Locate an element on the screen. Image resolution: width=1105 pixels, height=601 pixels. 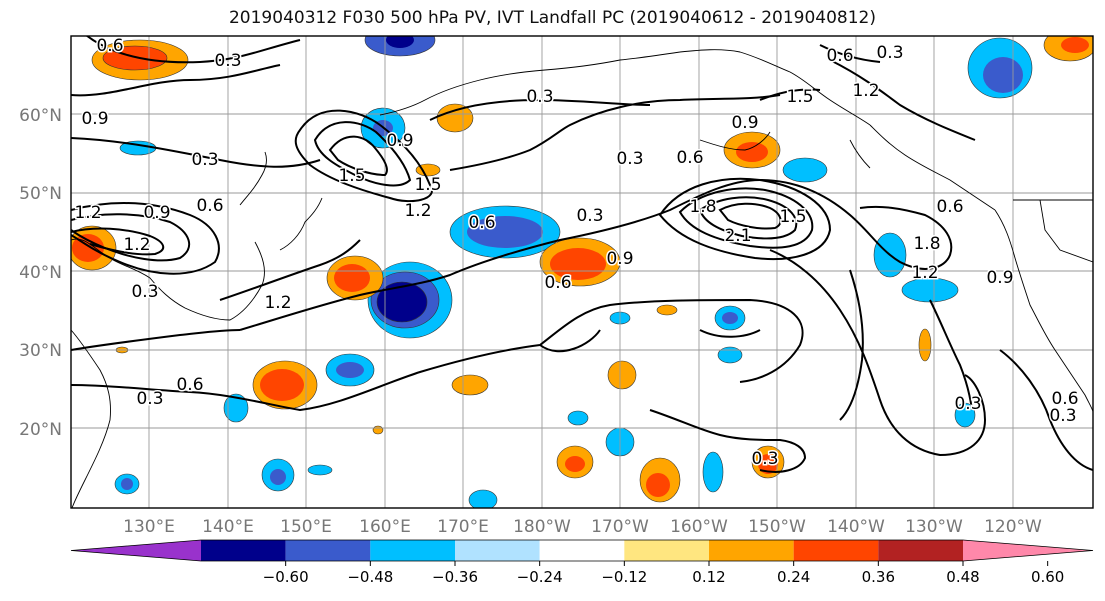
shade-blob-cyan-small6 is located at coordinates (578, 418).